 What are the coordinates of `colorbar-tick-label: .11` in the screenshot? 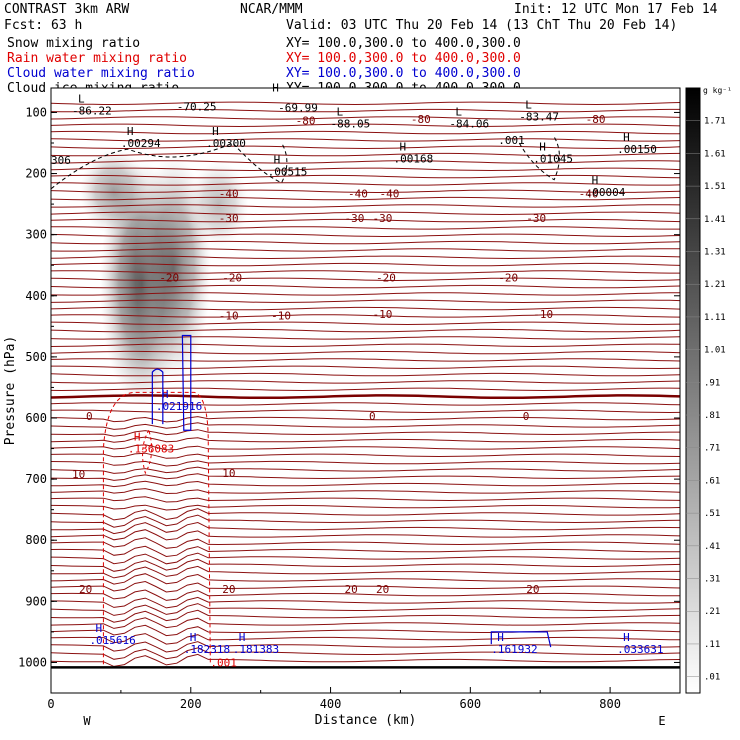 It's located at (712, 645).